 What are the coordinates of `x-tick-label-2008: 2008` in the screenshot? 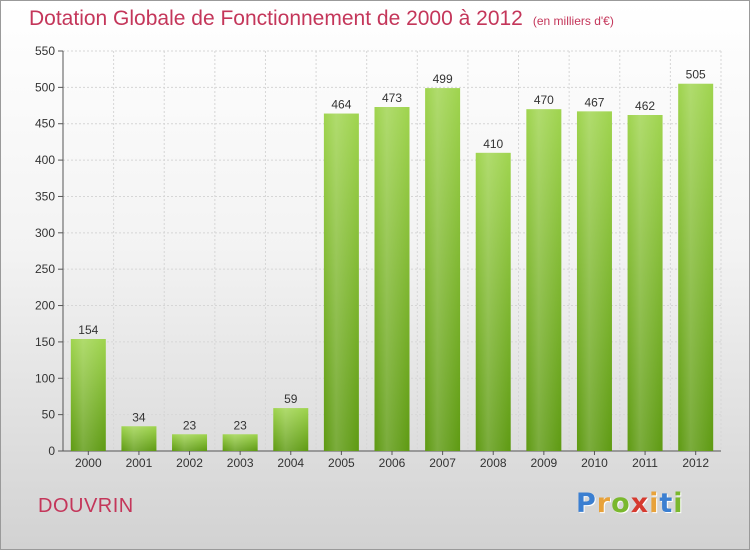 It's located at (493, 463).